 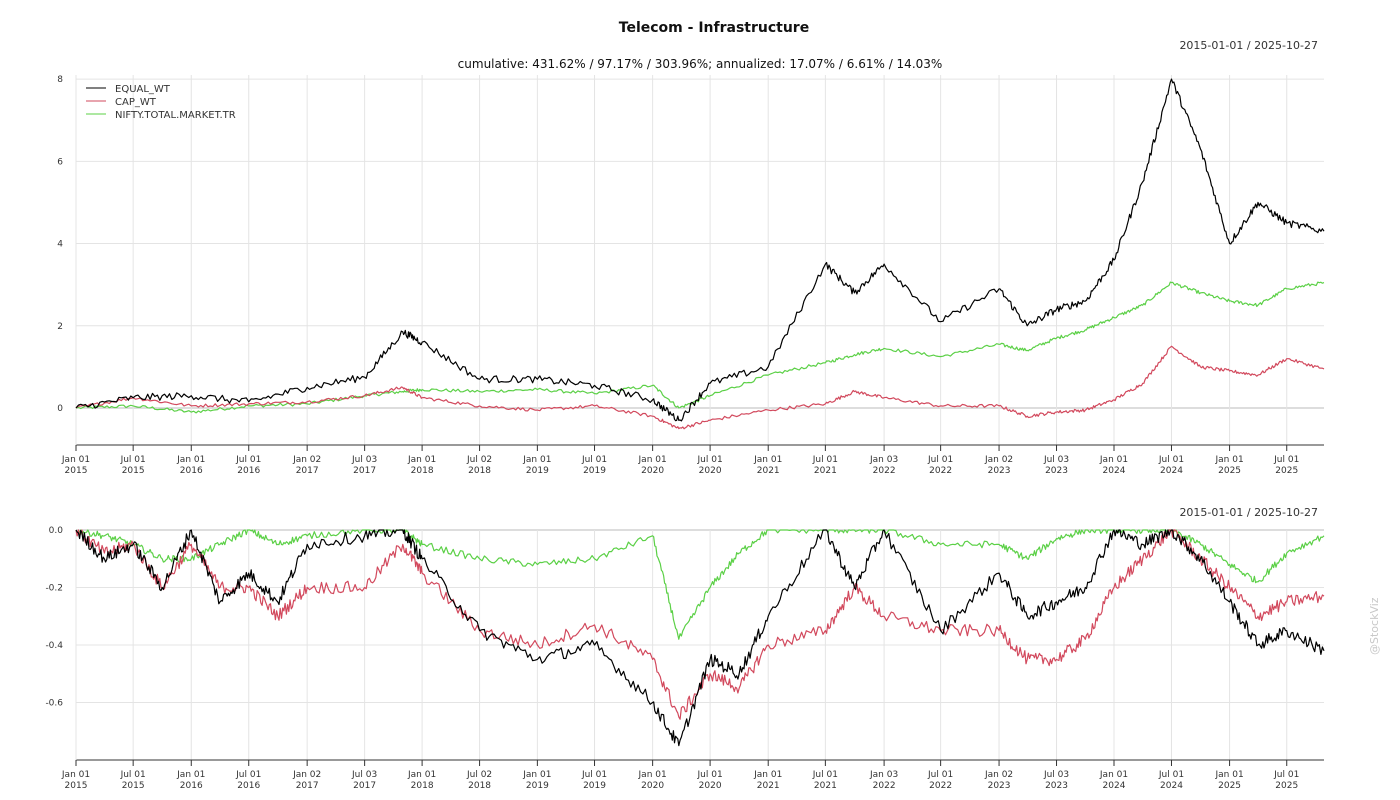 What do you see at coordinates (60, 409) in the screenshot?
I see `y-tick-label: 0` at bounding box center [60, 409].